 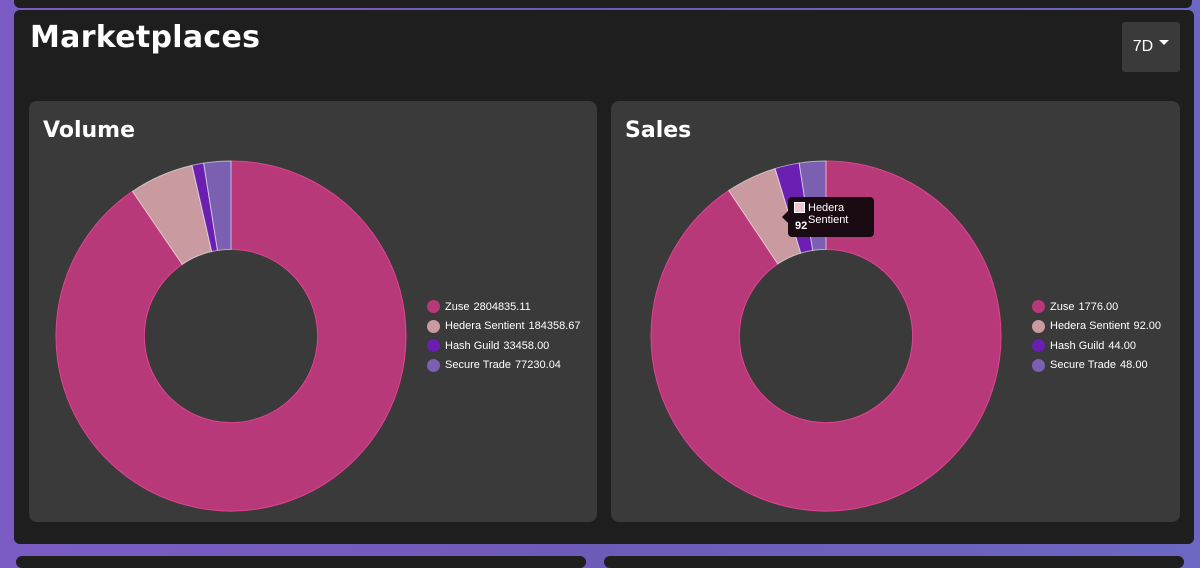 What do you see at coordinates (603, 4) in the screenshot?
I see `previous-panel-edge` at bounding box center [603, 4].